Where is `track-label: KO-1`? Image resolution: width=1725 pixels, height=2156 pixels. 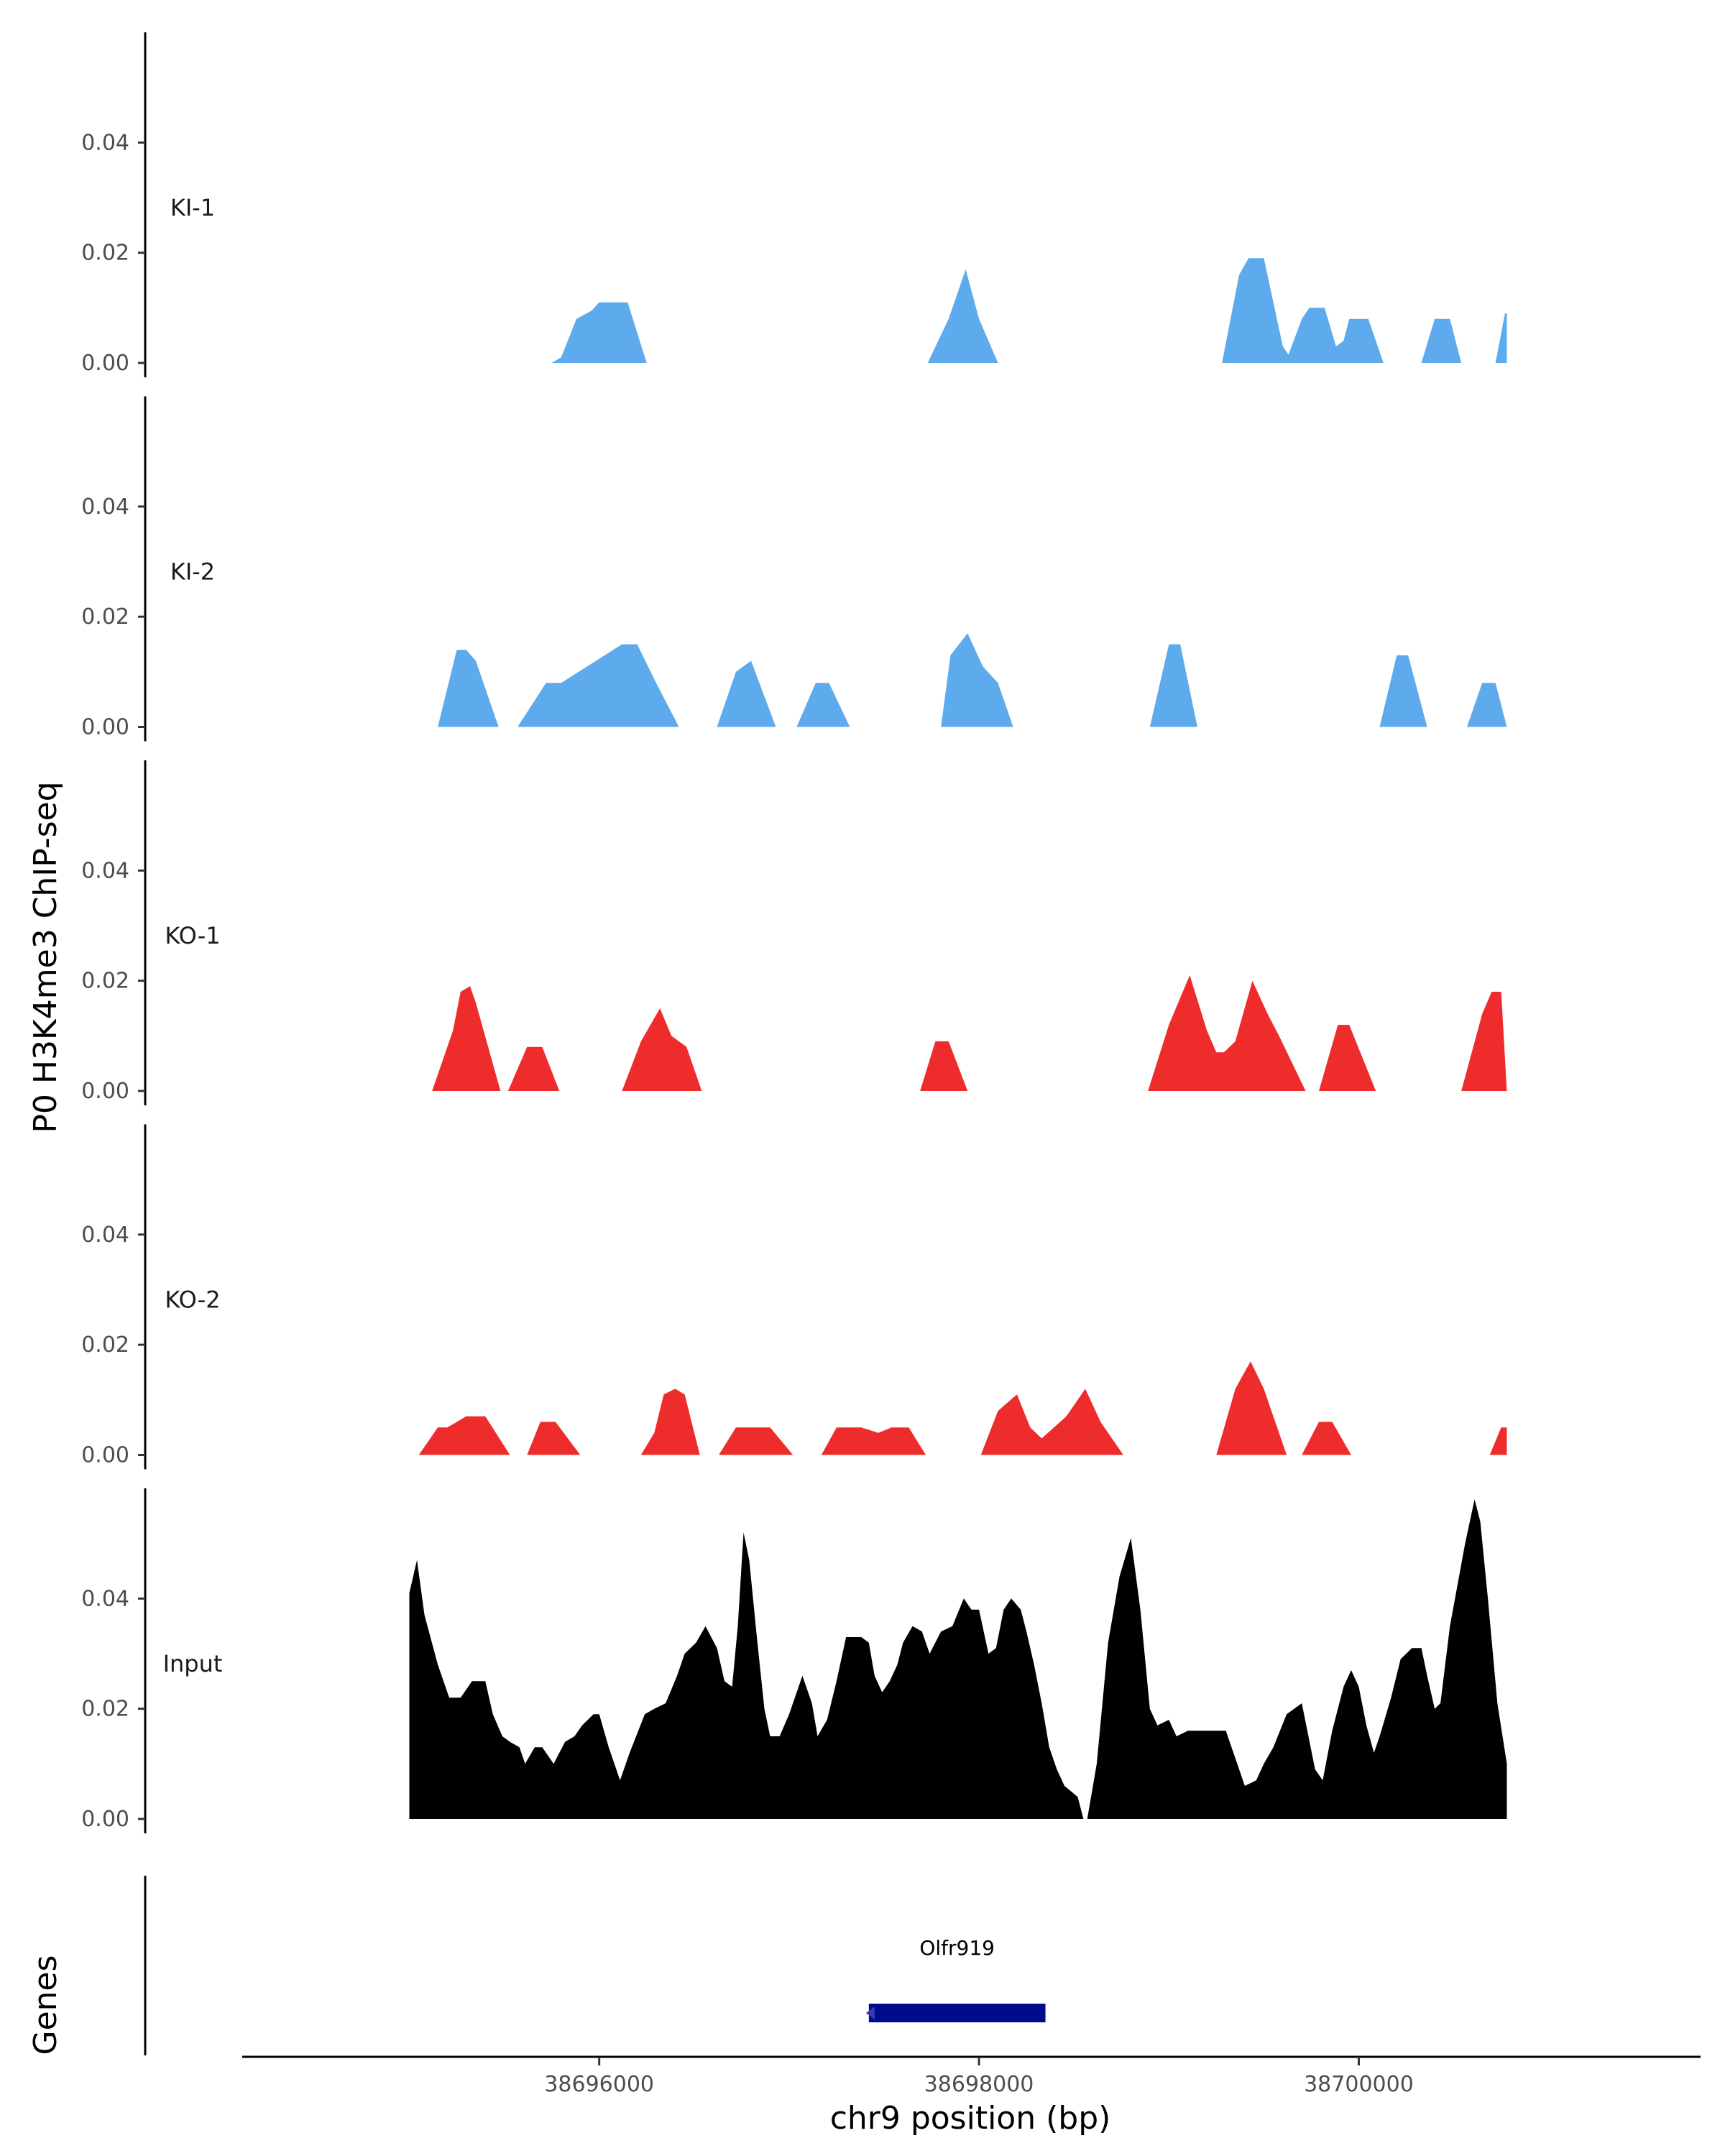 track-label: KO-1 is located at coordinates (192, 935).